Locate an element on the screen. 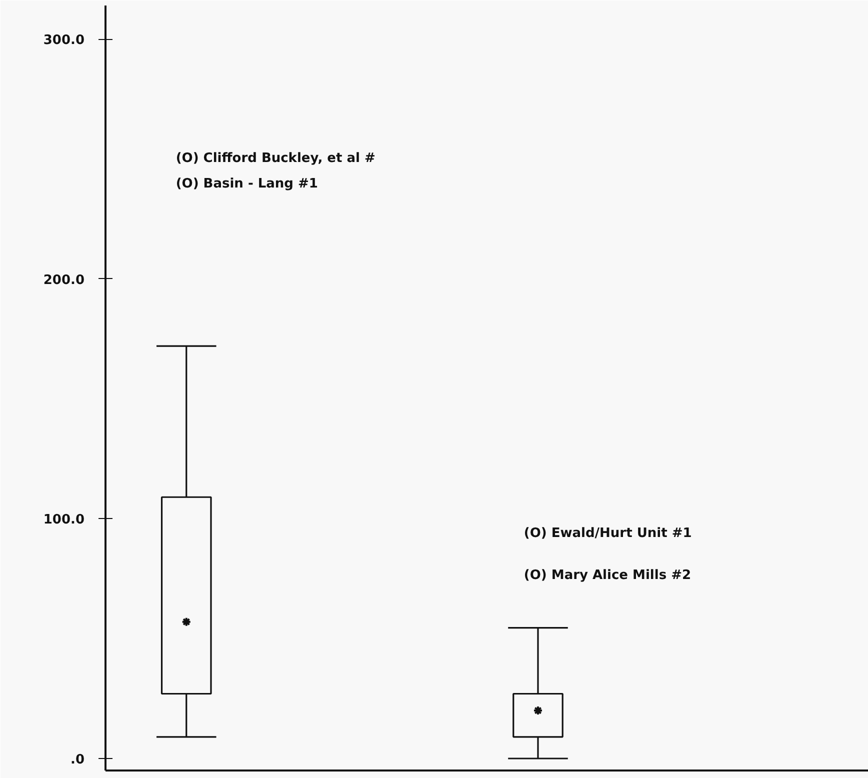  annotation: (O) Clifford Buckley, et al # is located at coordinates (276, 158).